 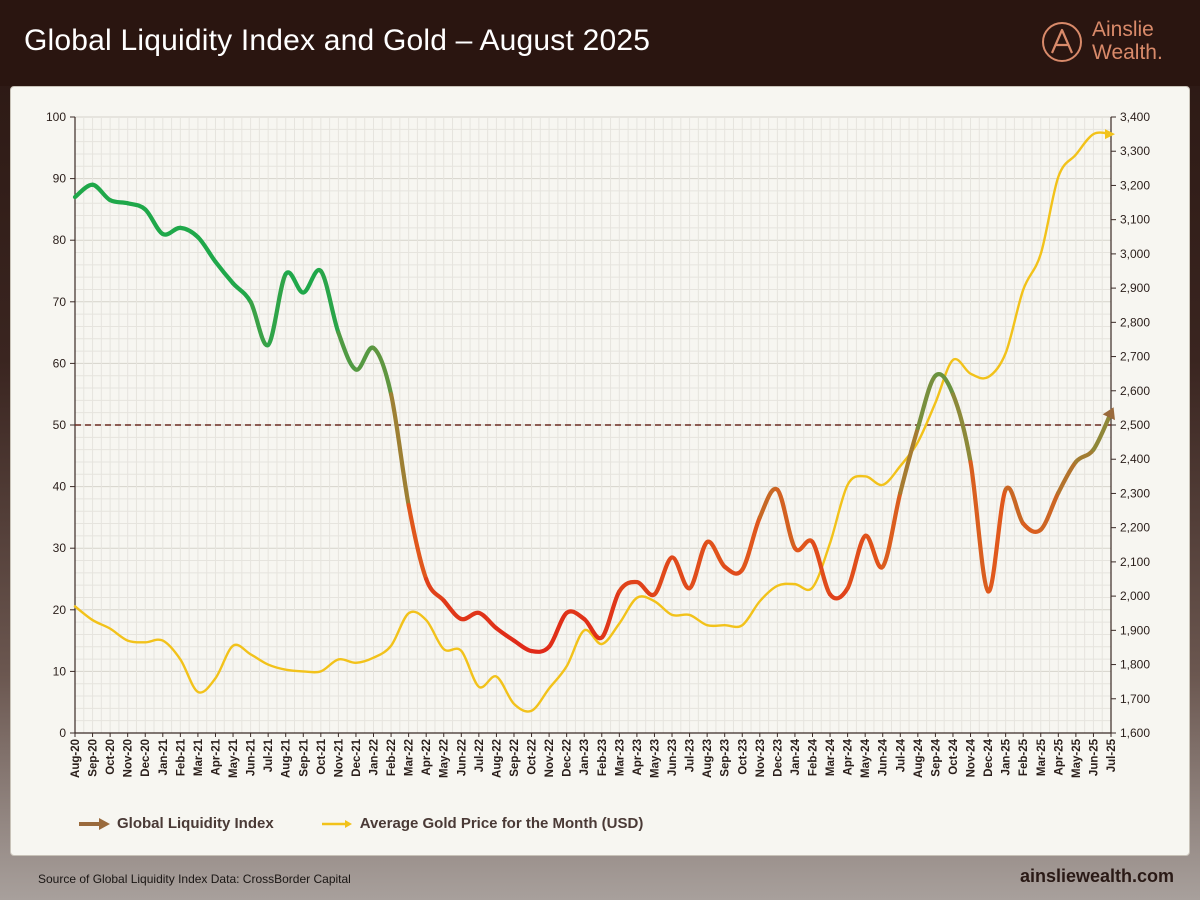 I want to click on brand-line-1: Ainslie, so click(x=1123, y=29).